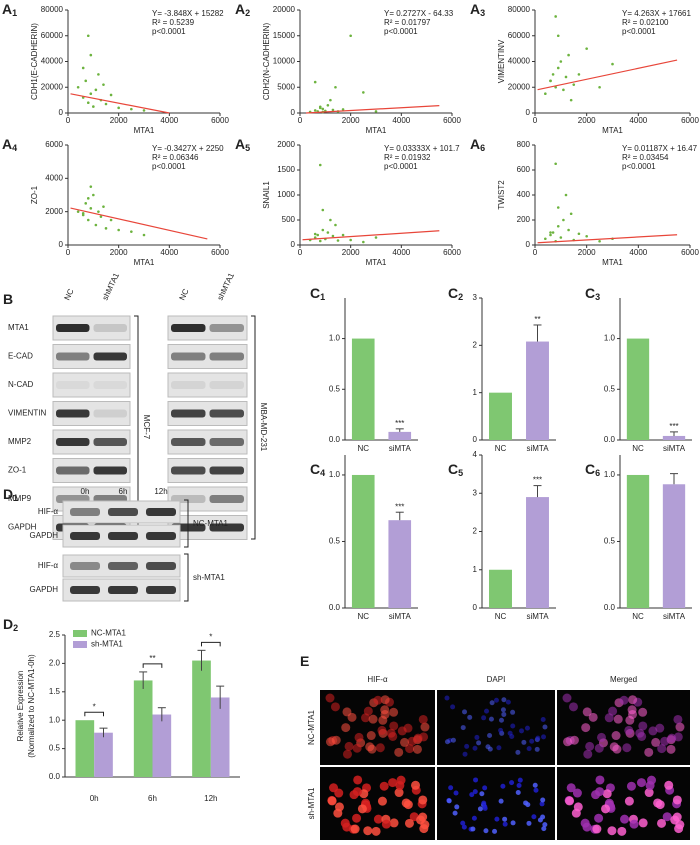  What do you see at coordinates (80, 633) in the screenshot?
I see `legend-swatch` at bounding box center [80, 633].